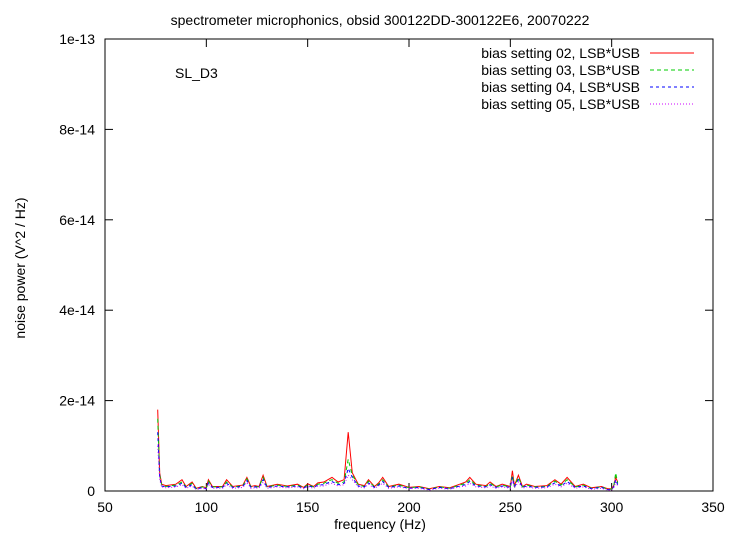  I want to click on x-tick-label: 200, so click(409, 507).